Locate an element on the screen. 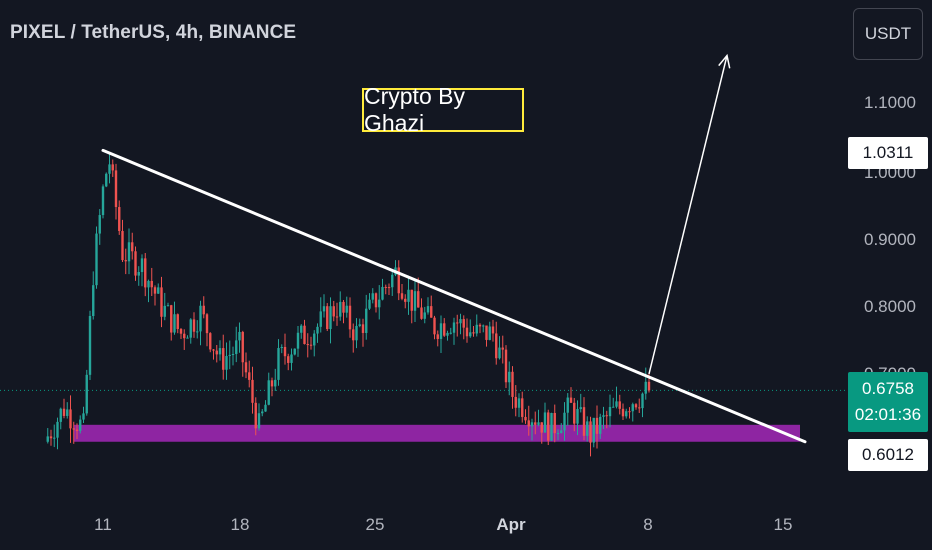  x-tick-label: 18 is located at coordinates (240, 524).